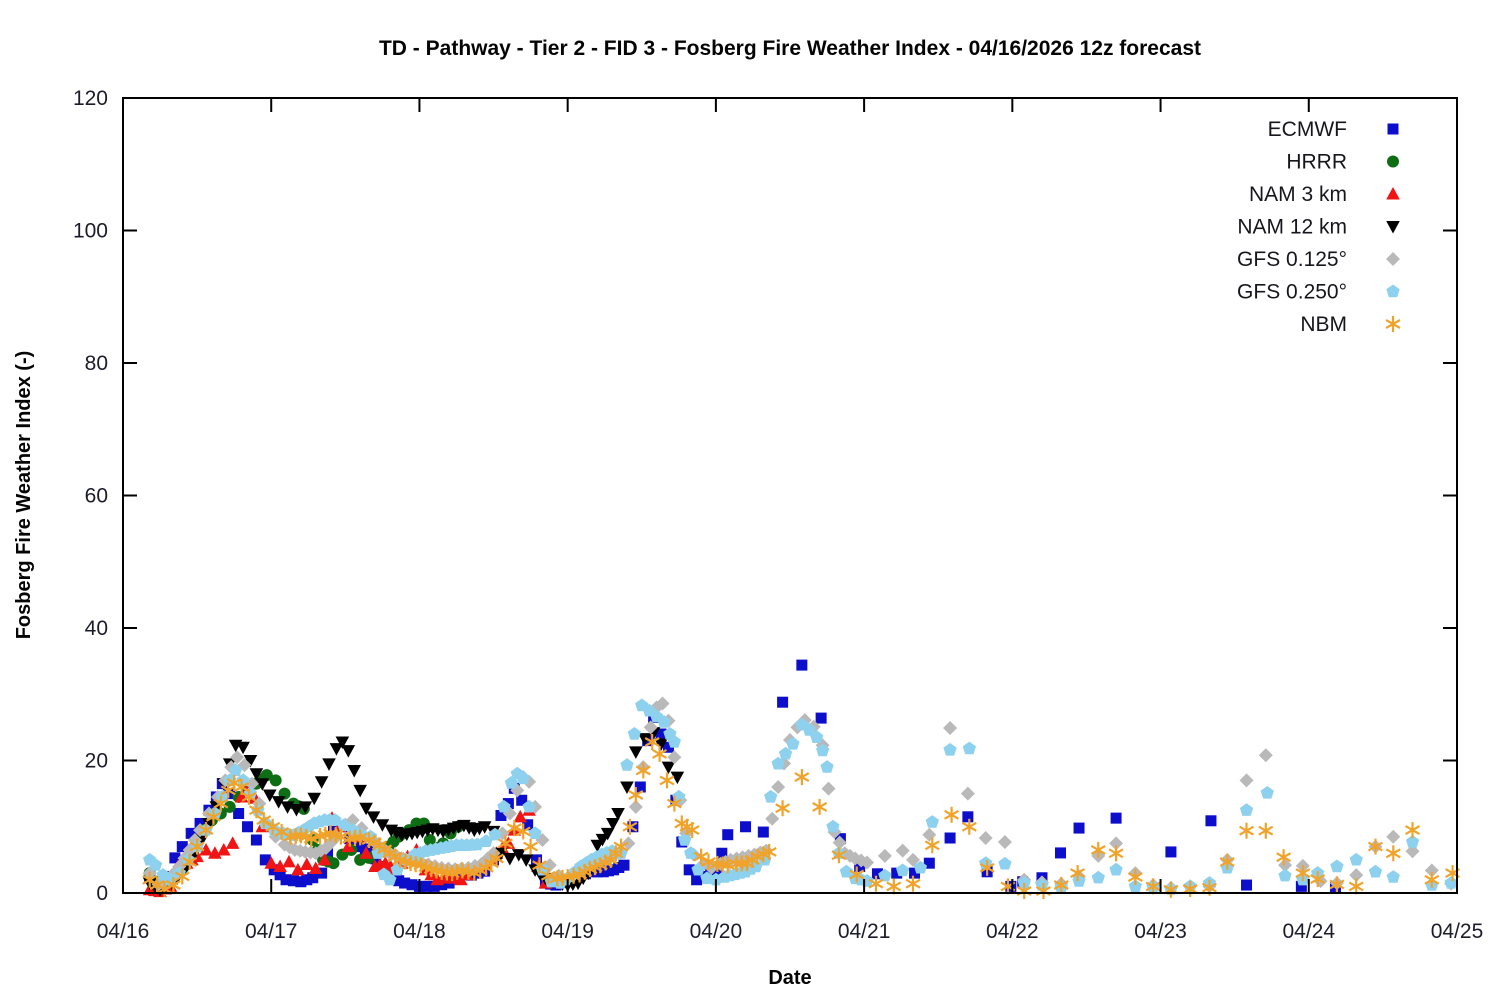 This screenshot has width=1500, height=1005. I want to click on y-tick-label: 120, so click(90, 98).